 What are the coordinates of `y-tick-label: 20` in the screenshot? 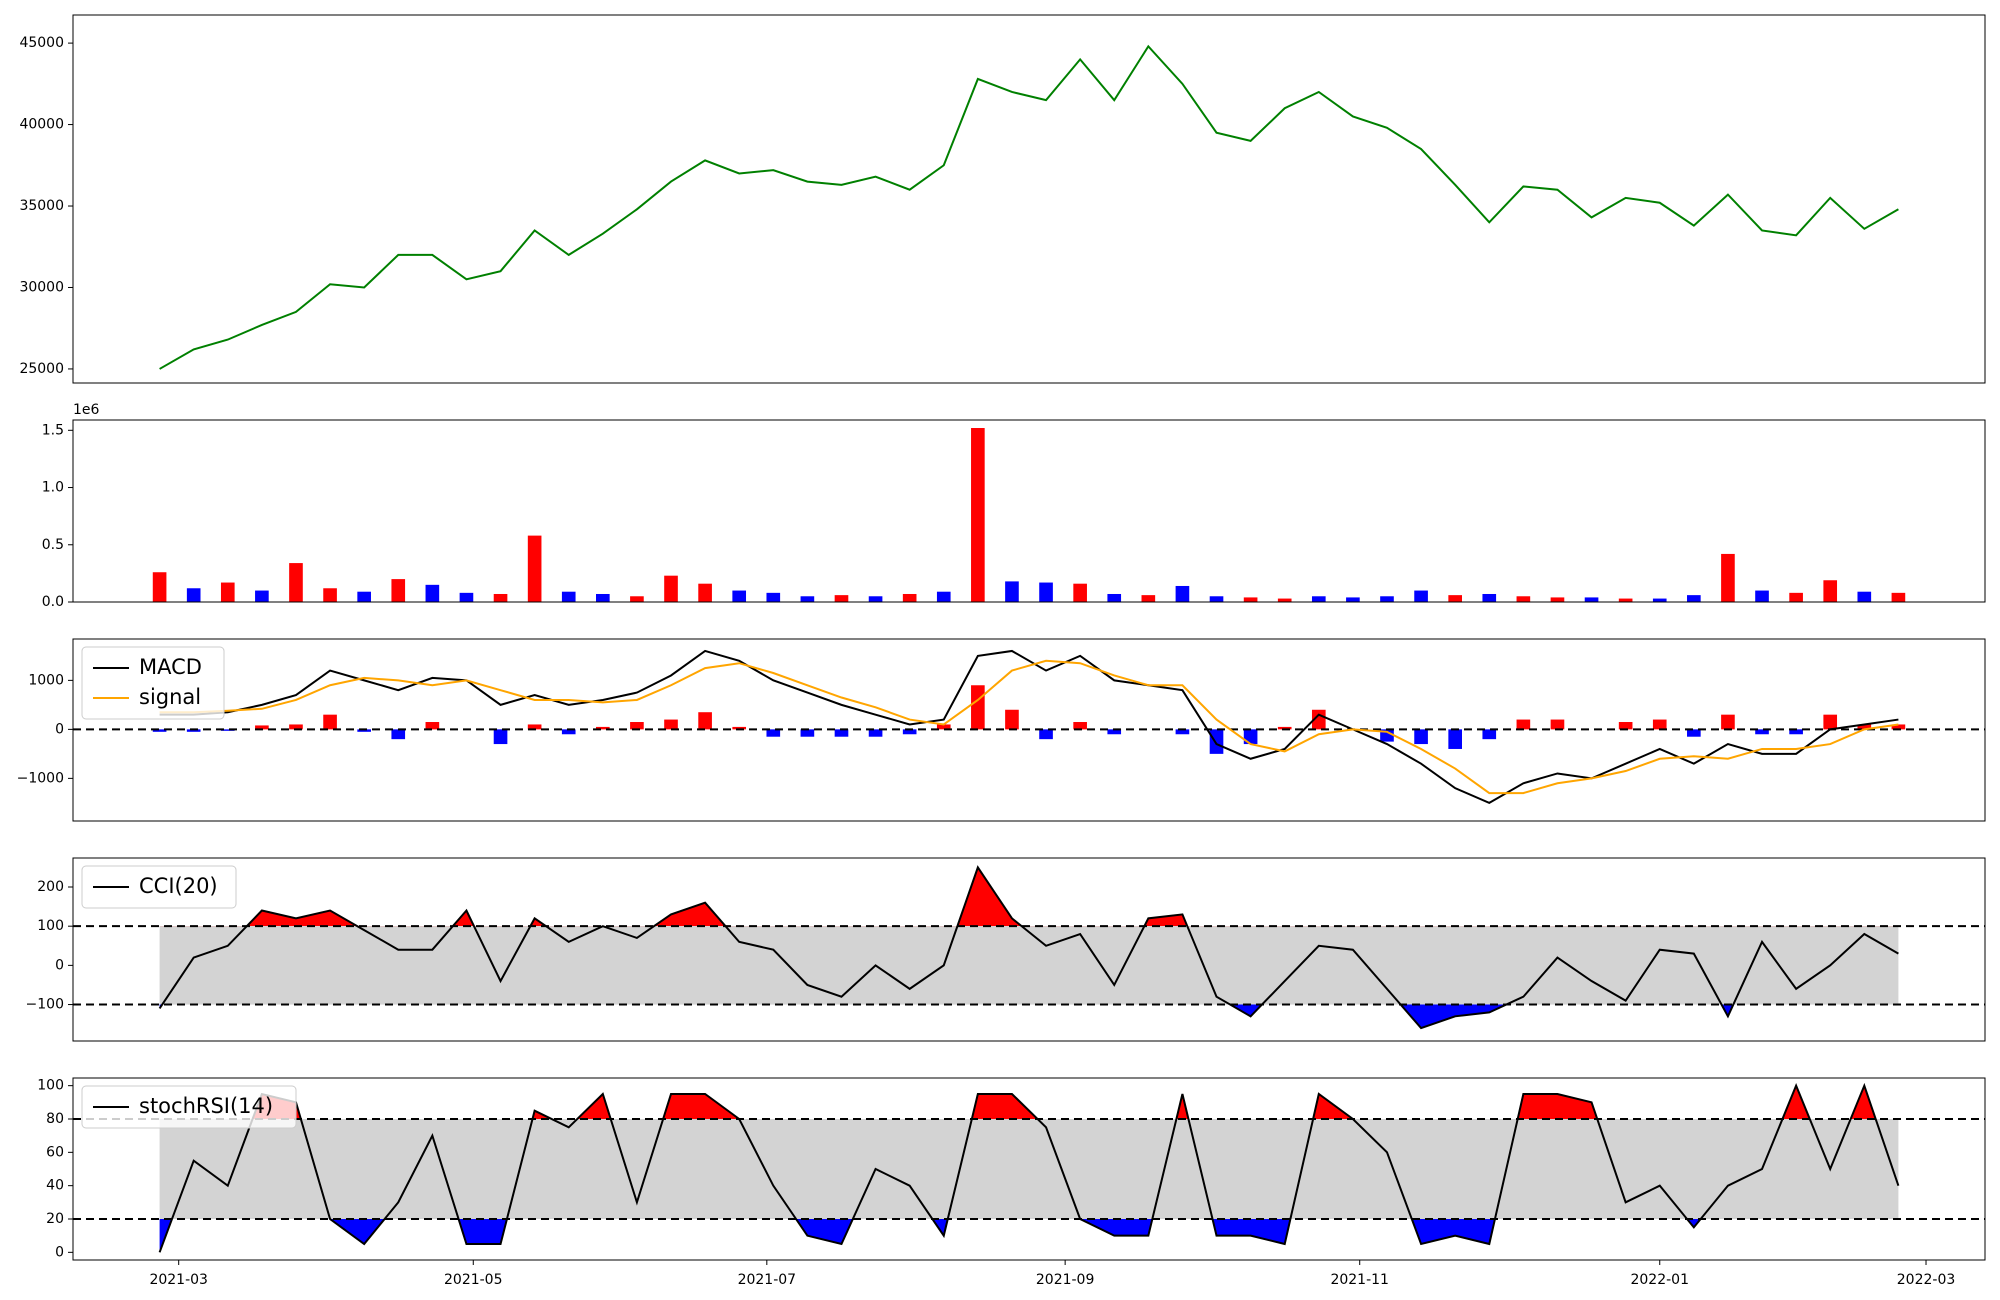 It's located at (55, 1219).